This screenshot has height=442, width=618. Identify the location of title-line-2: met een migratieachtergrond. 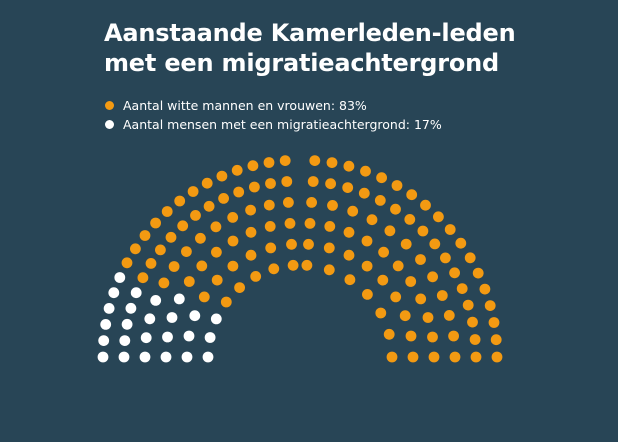
(301, 63).